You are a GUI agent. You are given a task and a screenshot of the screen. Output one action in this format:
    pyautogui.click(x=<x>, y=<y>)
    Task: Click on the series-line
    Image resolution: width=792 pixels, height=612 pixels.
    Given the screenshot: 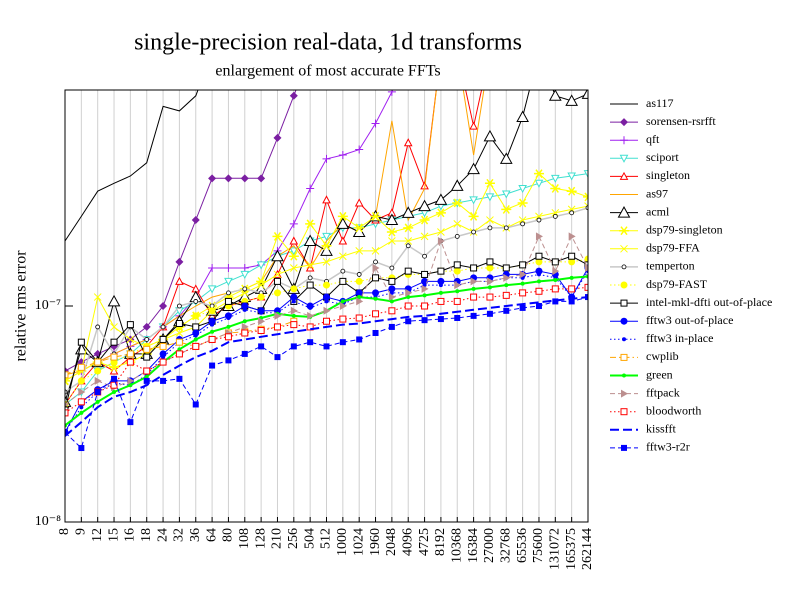 What is the action you would take?
    pyautogui.click(x=132, y=166)
    